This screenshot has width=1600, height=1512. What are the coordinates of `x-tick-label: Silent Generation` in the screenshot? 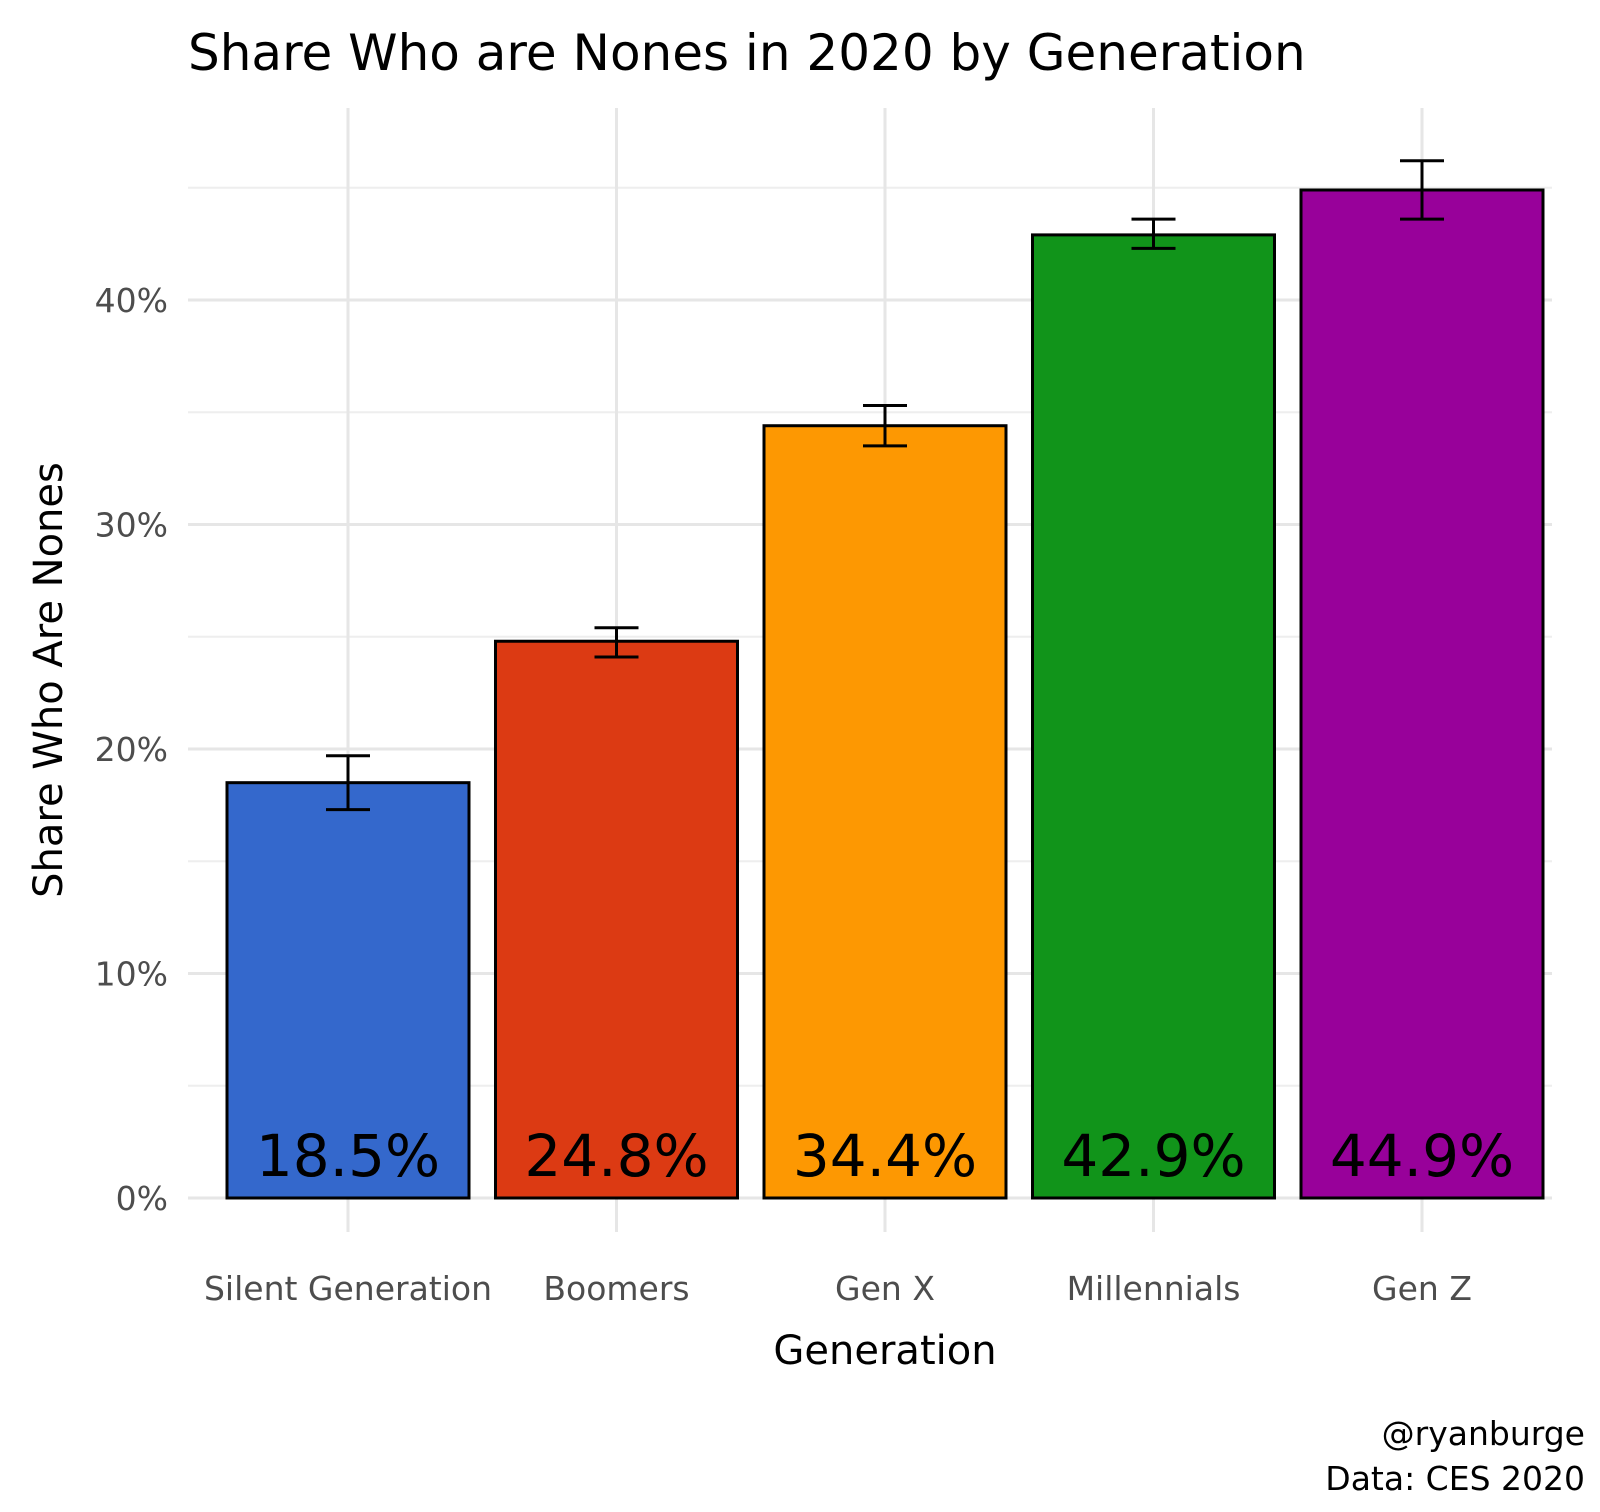 It's located at (348, 1288).